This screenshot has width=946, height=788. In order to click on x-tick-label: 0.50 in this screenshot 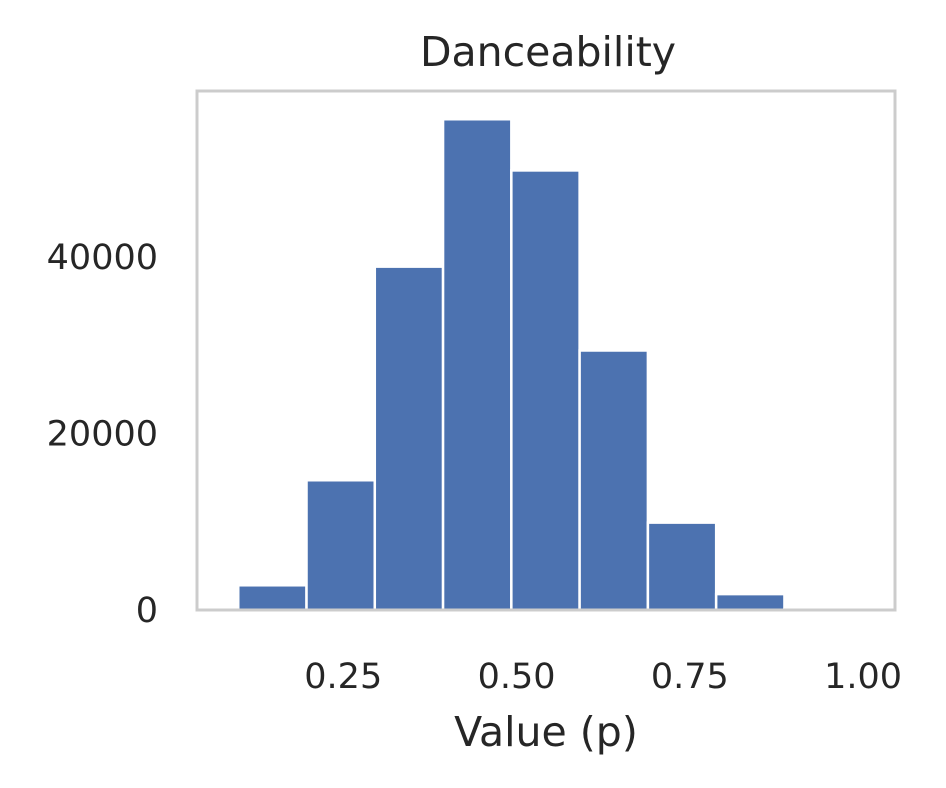, I will do `click(517, 677)`.